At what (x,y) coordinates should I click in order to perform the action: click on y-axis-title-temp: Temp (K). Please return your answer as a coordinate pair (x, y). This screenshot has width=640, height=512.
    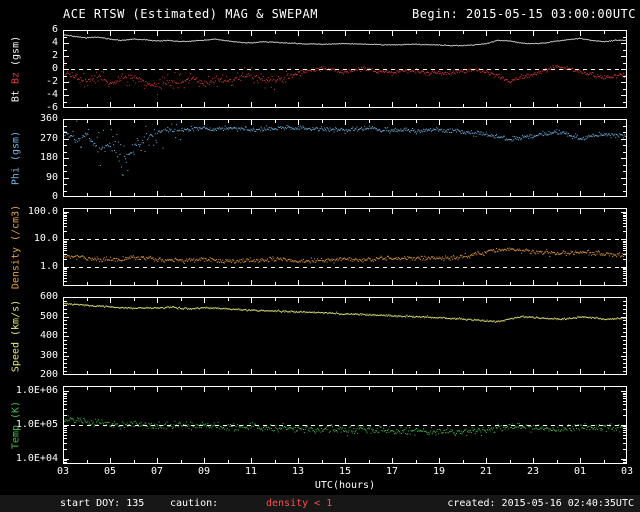
    Looking at the image, I should click on (16, 425).